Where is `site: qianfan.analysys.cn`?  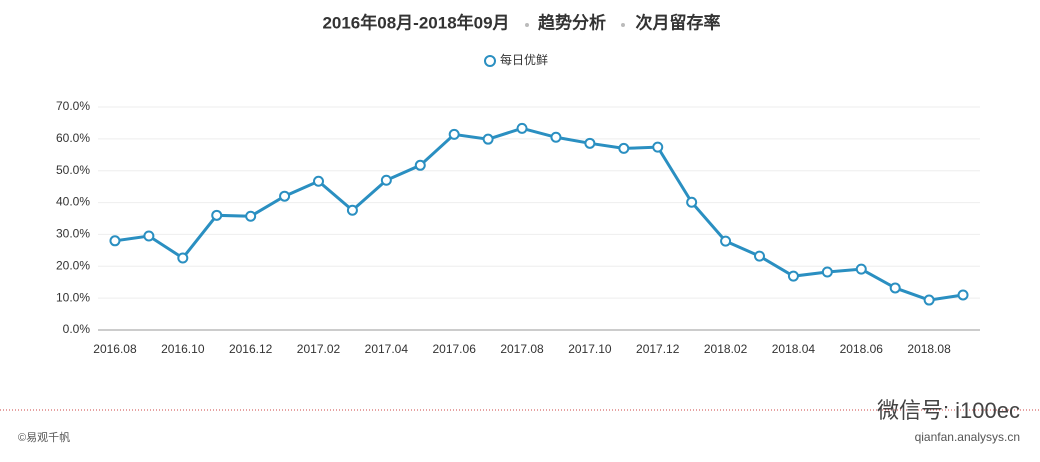 site: qianfan.analysys.cn is located at coordinates (967, 437).